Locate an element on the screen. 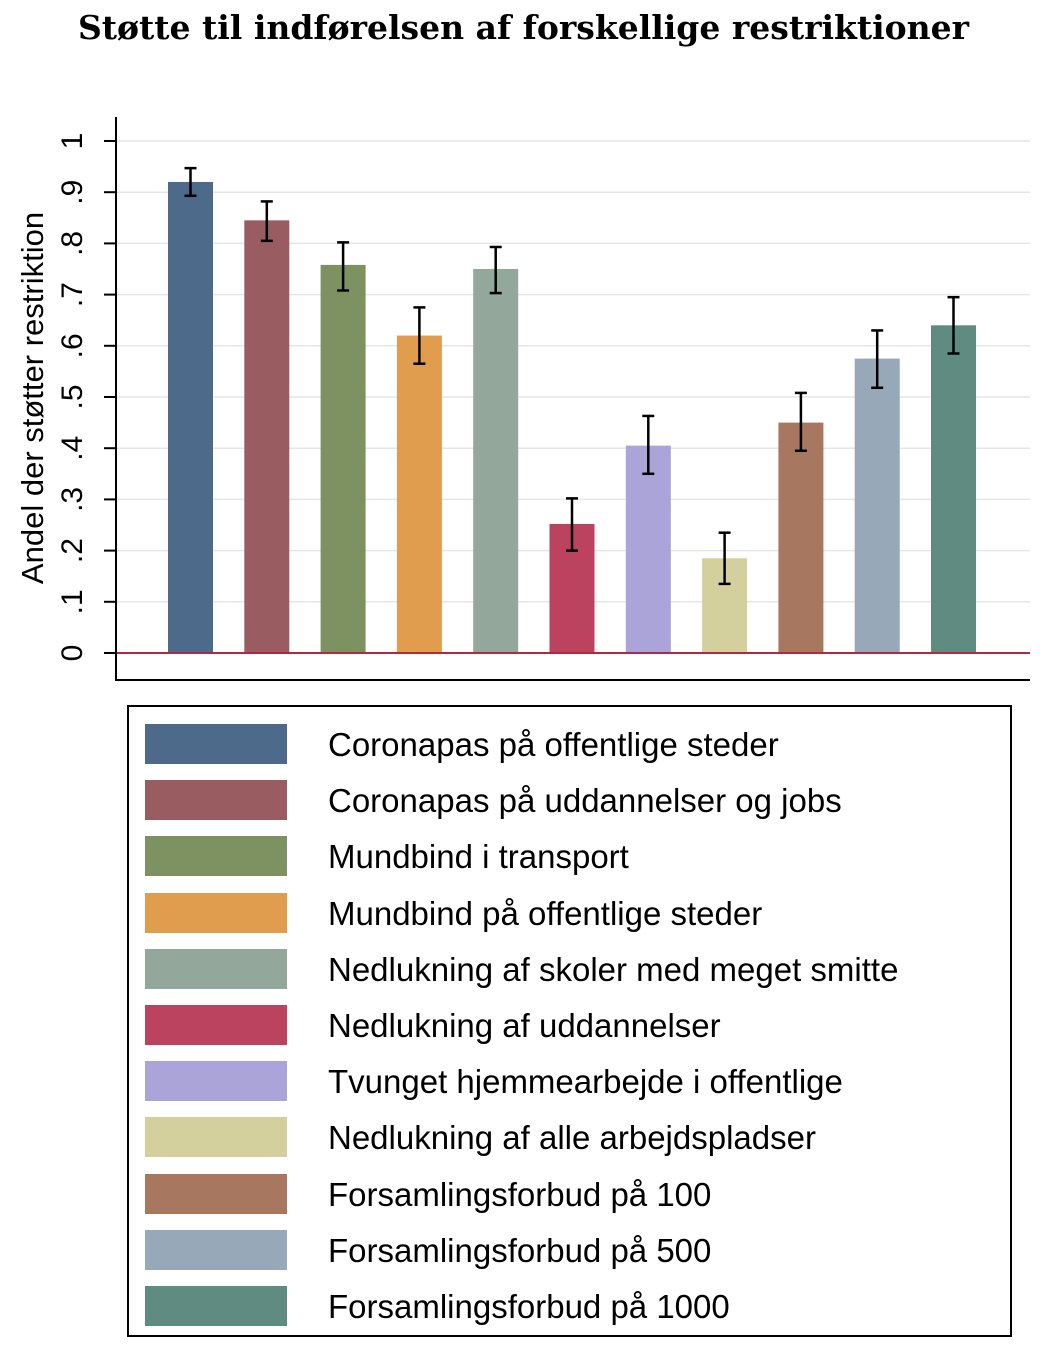 The image size is (1047, 1366). y-axis-title: Andel der støtter restriktion is located at coordinates (32, 398).